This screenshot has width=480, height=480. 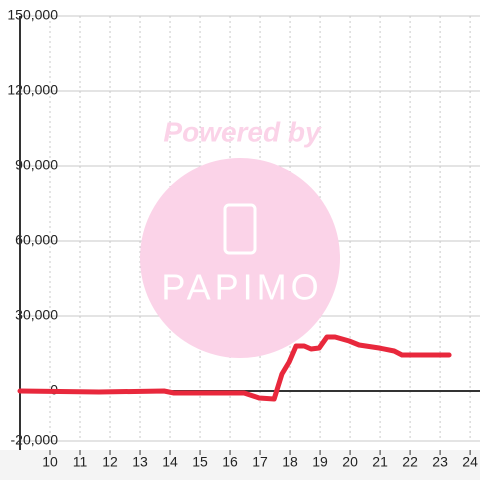 I want to click on y-tick-label: 120,000, so click(x=32, y=90).